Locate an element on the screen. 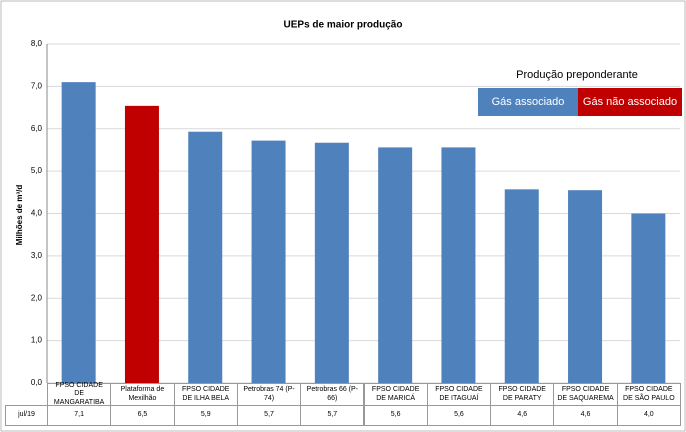 The width and height of the screenshot is (686, 432). table-value: 4,0 is located at coordinates (648, 415).